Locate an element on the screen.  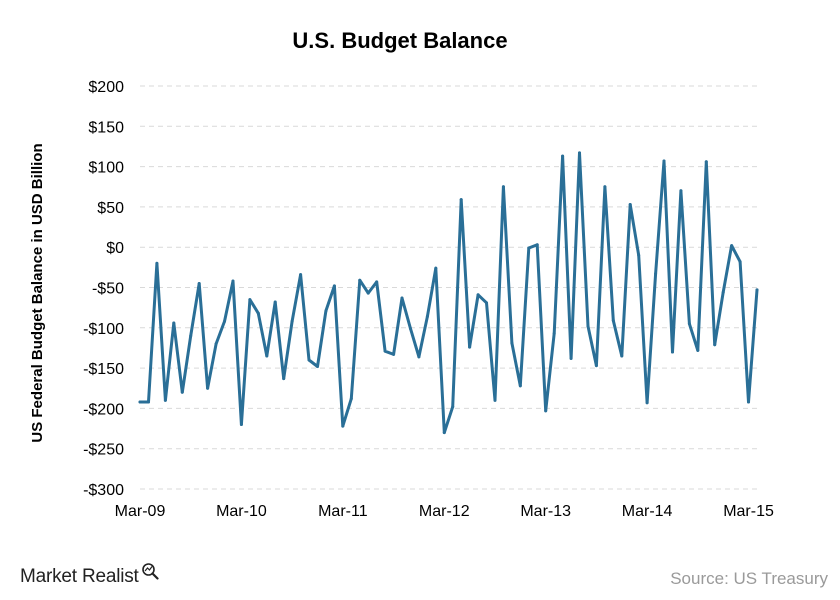
chart-title: U.S. Budget Balance is located at coordinates (399, 40).